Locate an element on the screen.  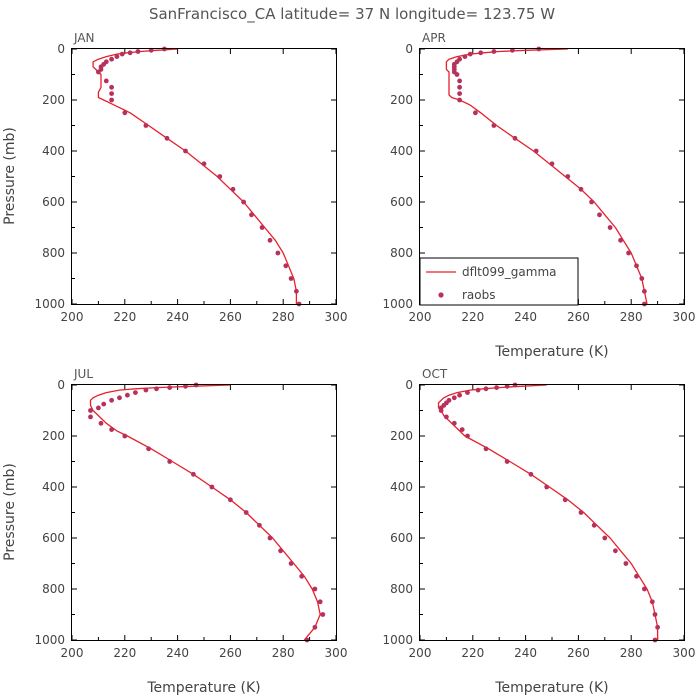
ytick-label-jul: 400 is located at coordinates (53, 487).